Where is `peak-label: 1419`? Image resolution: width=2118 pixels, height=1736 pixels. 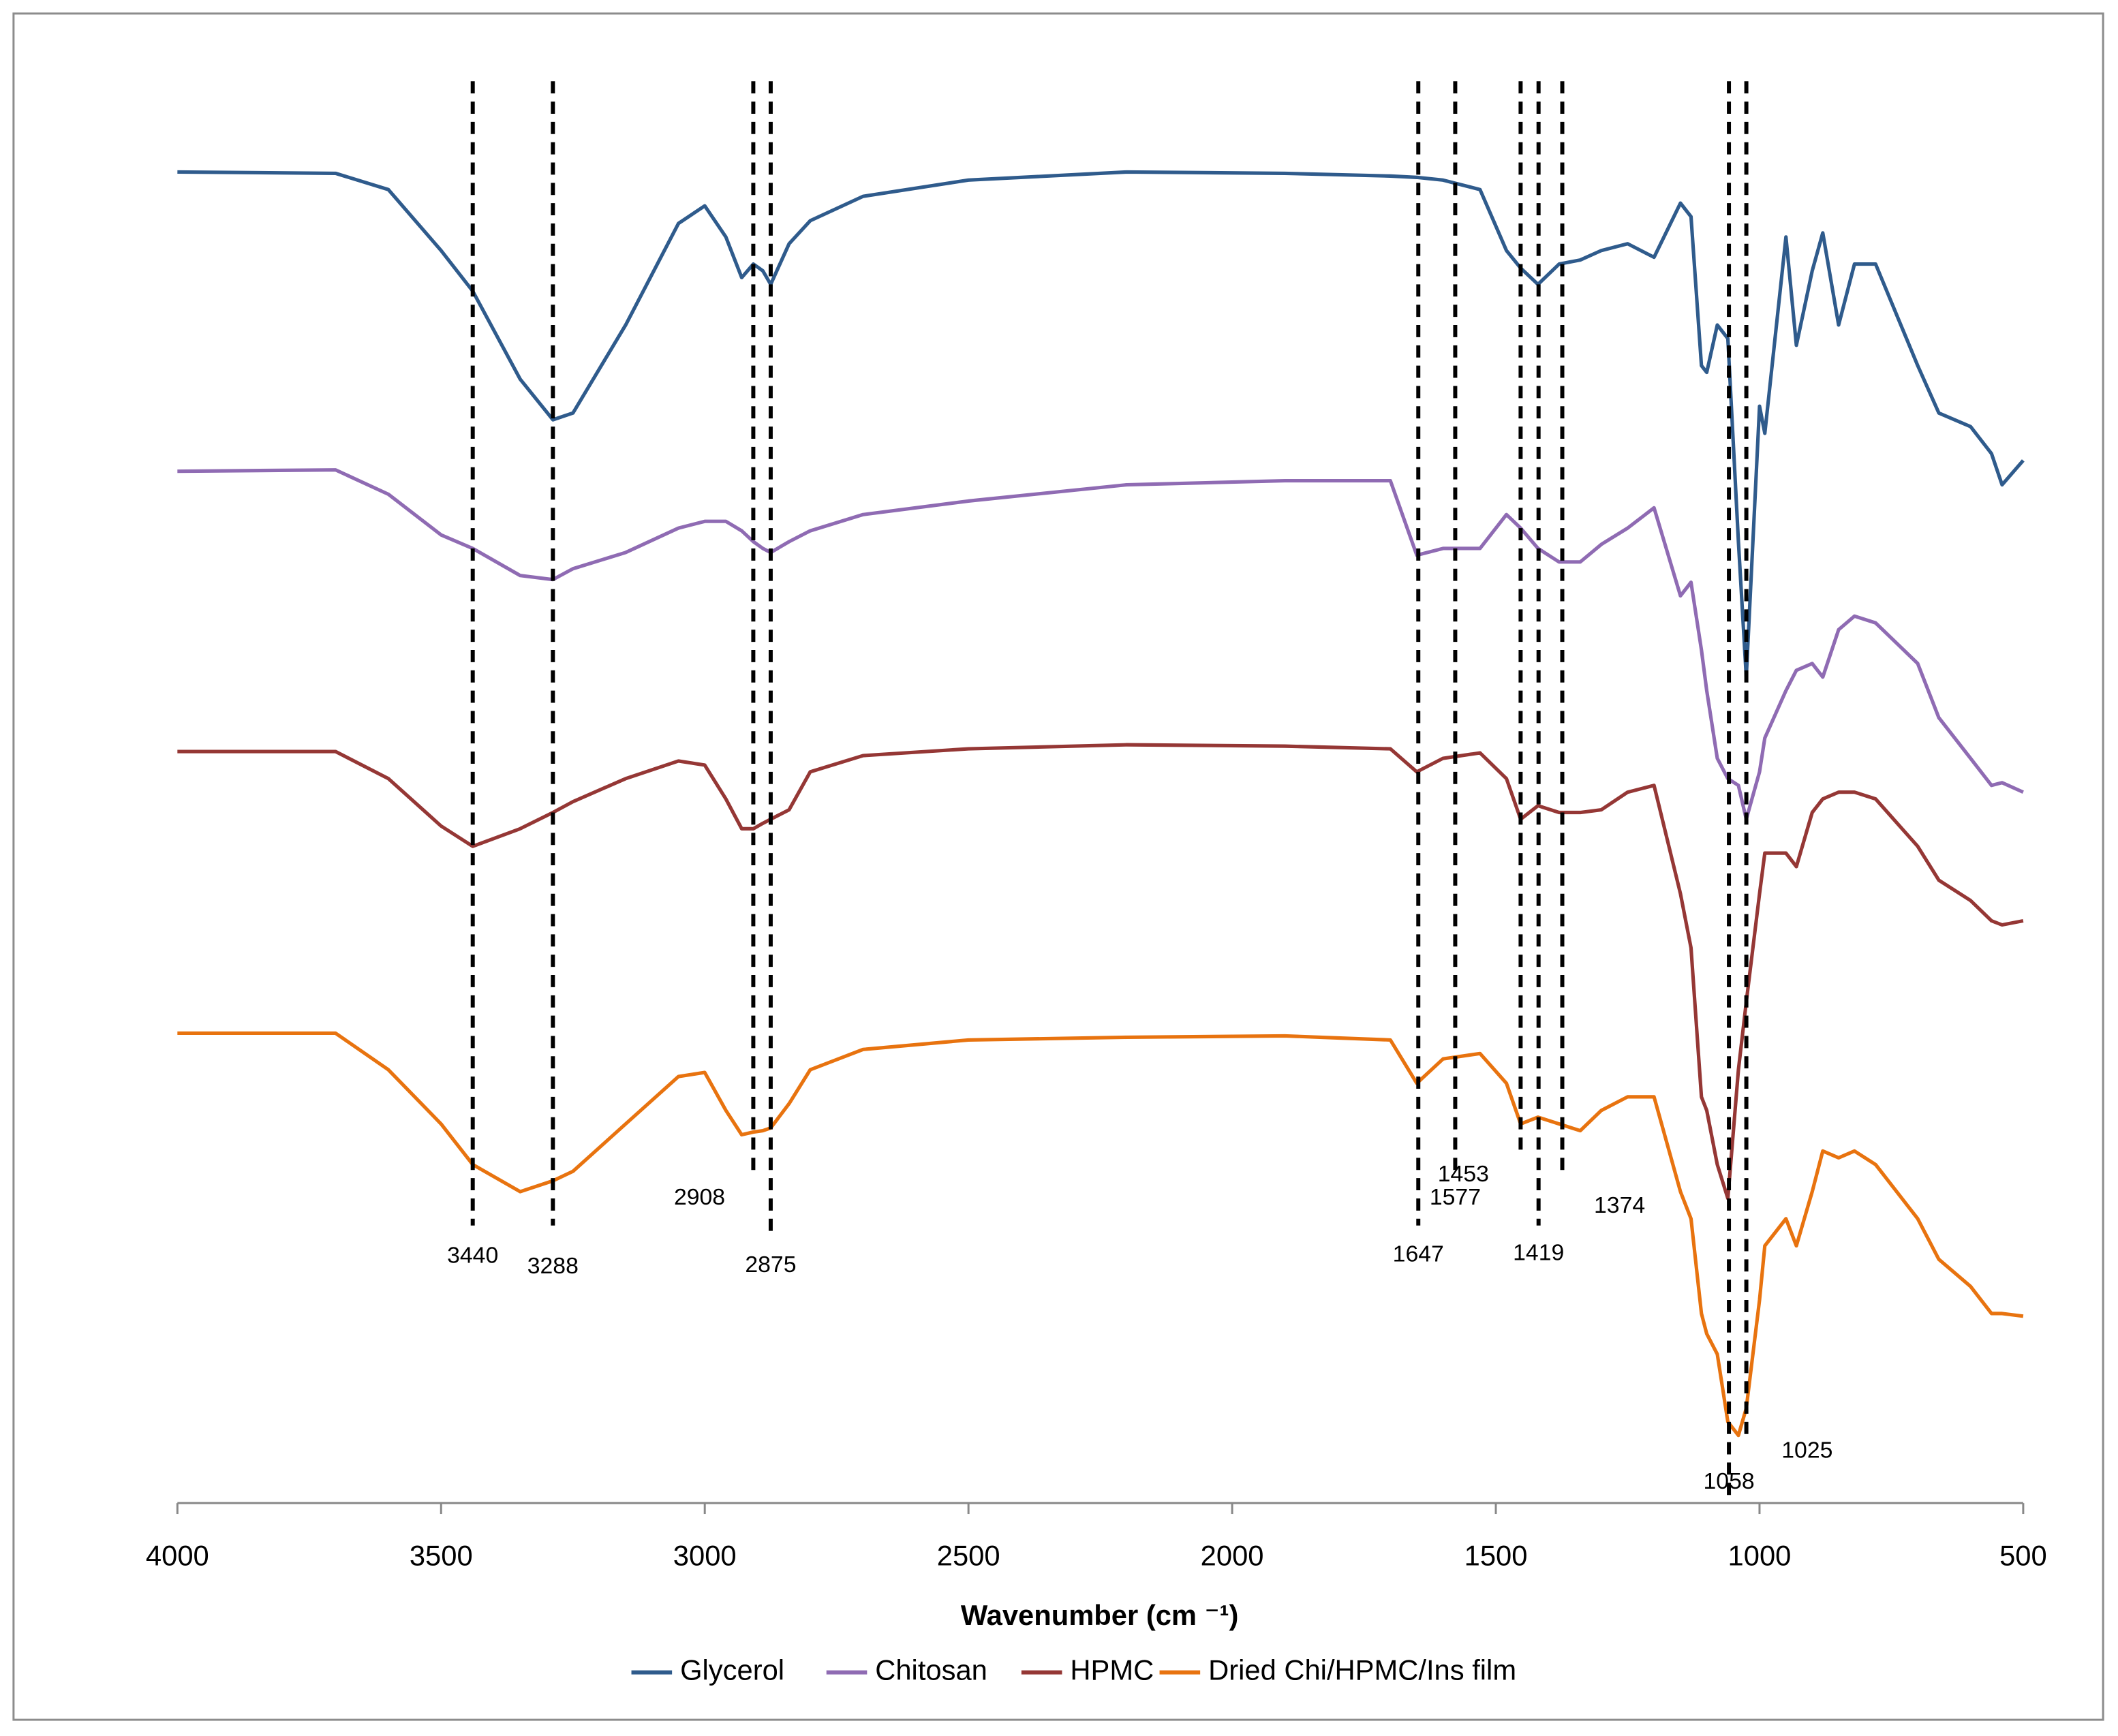
peak-label: 1419 is located at coordinates (1538, 1252).